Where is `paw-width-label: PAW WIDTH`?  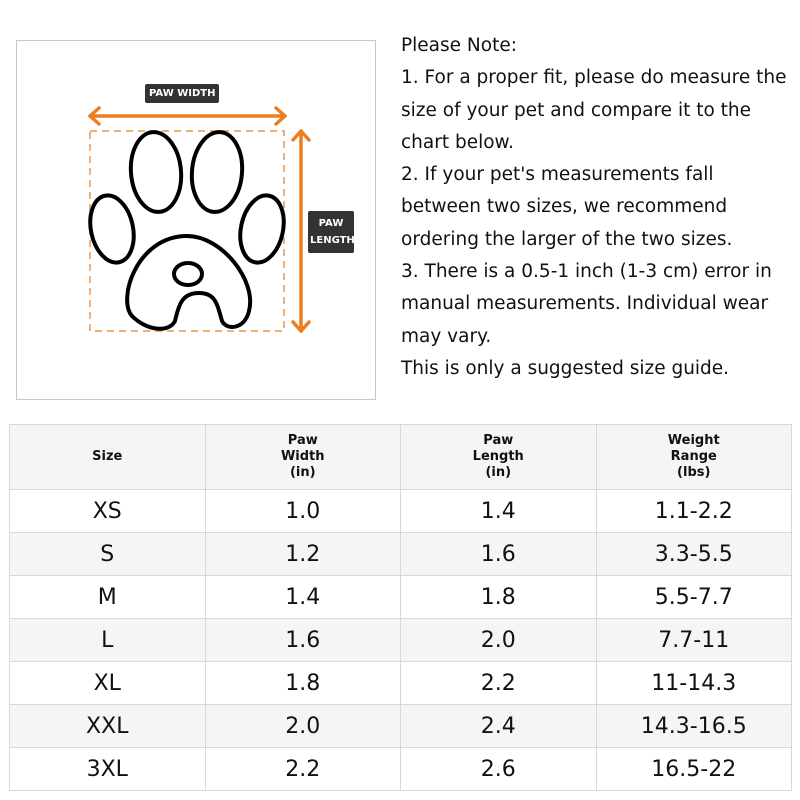 paw-width-label: PAW WIDTH is located at coordinates (182, 93).